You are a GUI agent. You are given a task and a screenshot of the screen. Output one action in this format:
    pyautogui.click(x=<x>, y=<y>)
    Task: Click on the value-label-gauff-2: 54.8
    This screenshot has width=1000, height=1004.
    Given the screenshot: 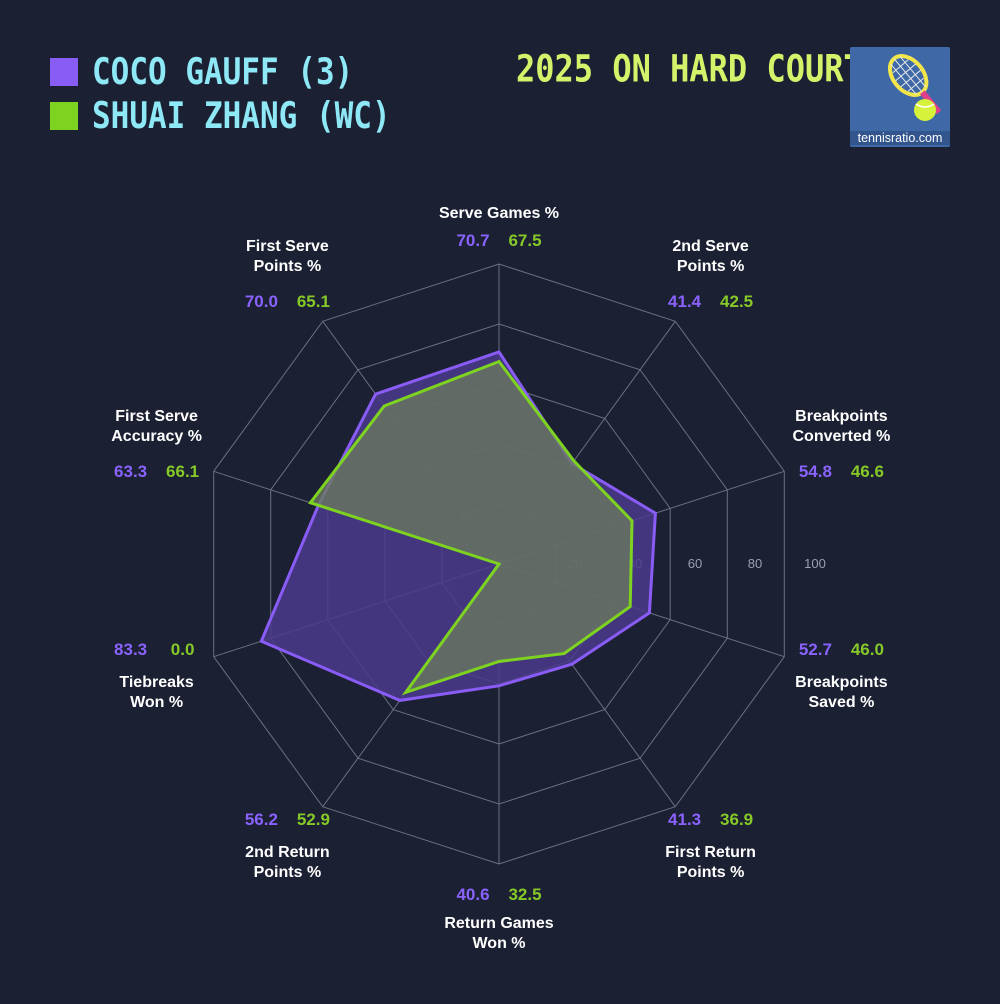 What is the action you would take?
    pyautogui.click(x=815, y=471)
    